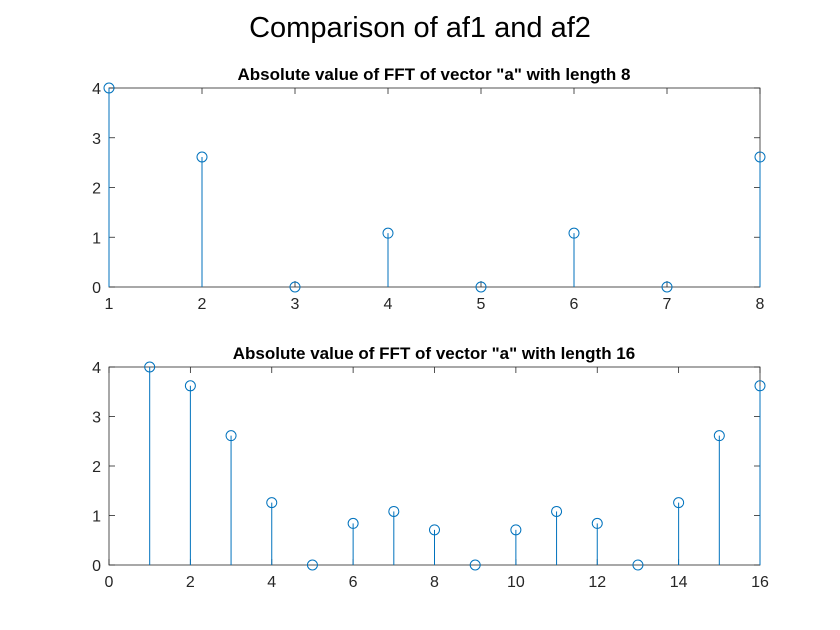  I want to click on x-tick-label: 1, so click(109, 304).